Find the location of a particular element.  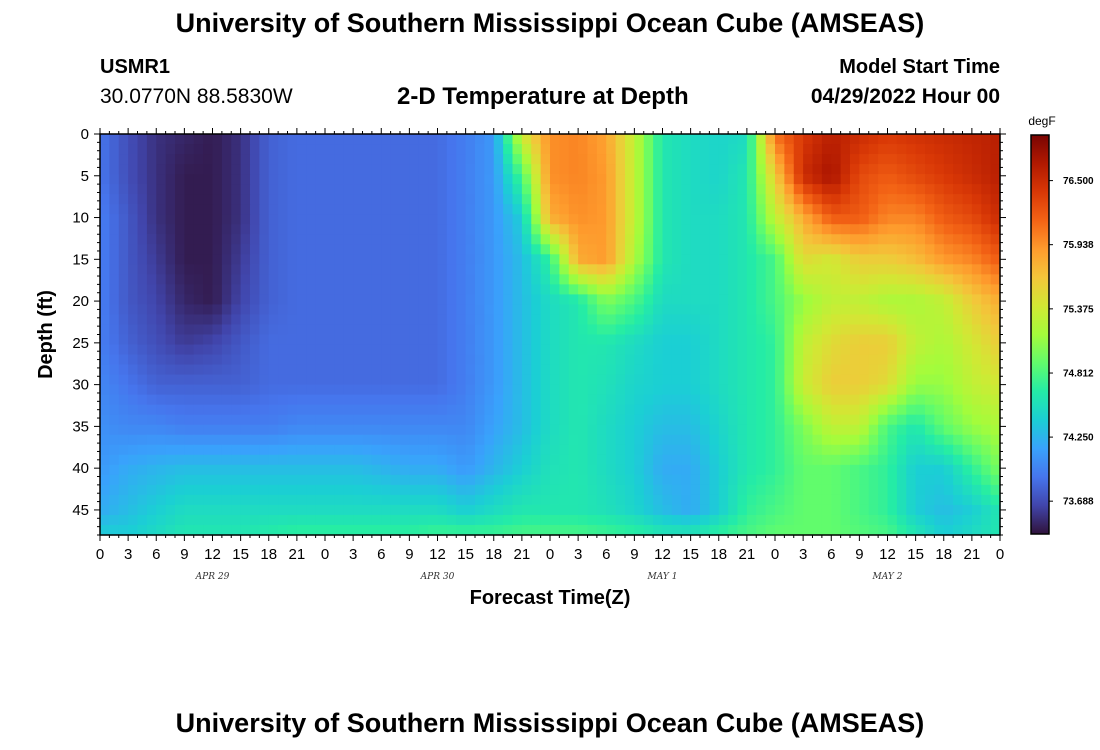

colorbar-tick-label: 73.688 is located at coordinates (1078, 502).